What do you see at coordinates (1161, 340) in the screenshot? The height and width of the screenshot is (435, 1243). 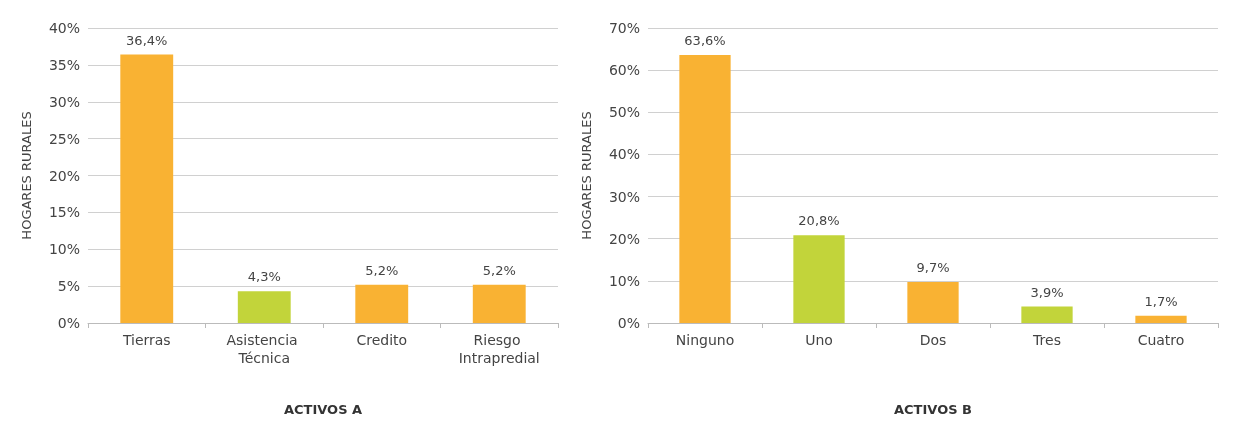 I see `x-tick-label: Cuatro` at bounding box center [1161, 340].